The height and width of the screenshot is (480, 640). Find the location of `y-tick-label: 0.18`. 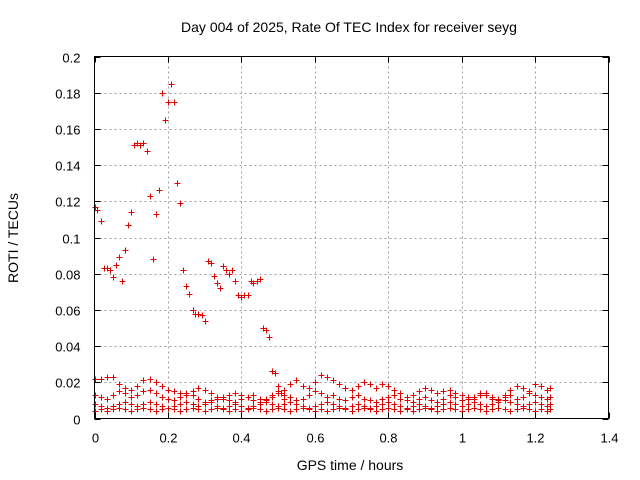

y-tick-label: 0.18 is located at coordinates (67, 94).